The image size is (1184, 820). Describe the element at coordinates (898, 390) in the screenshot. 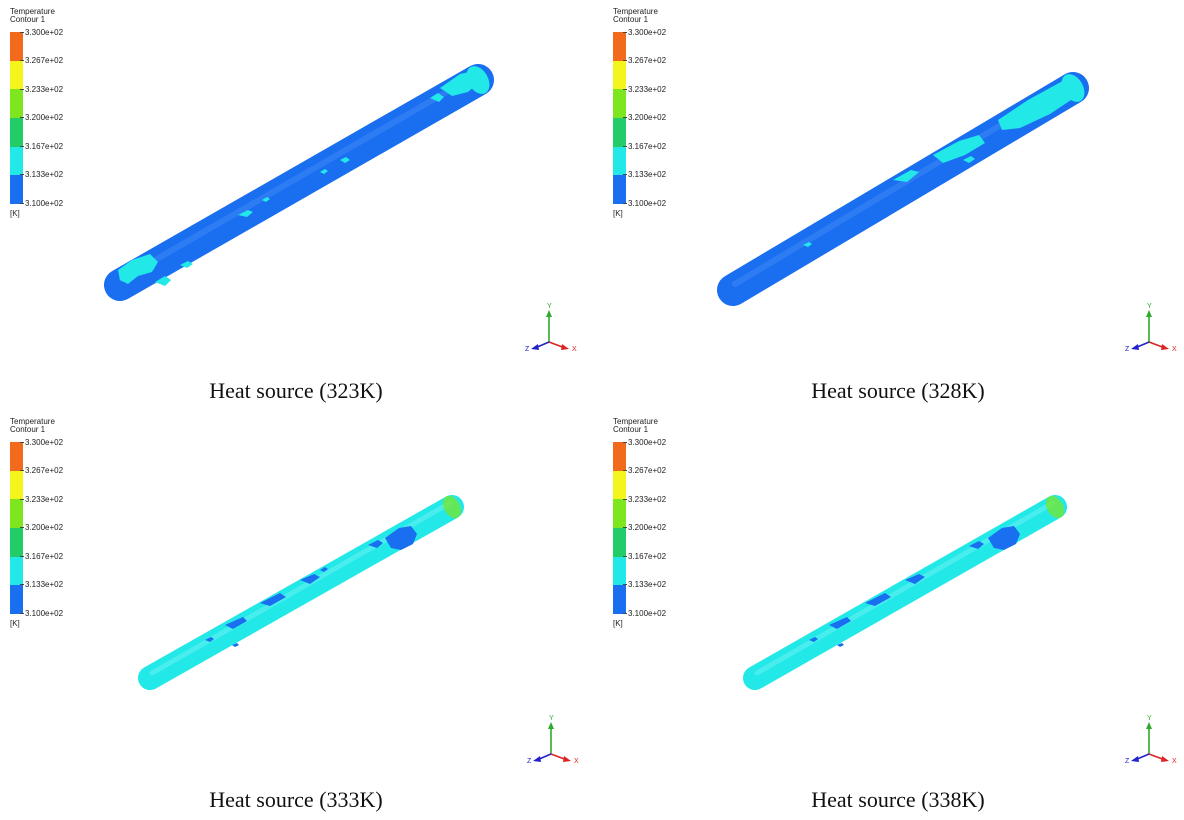

I see `panel-caption: Heat source (328K)` at that location.